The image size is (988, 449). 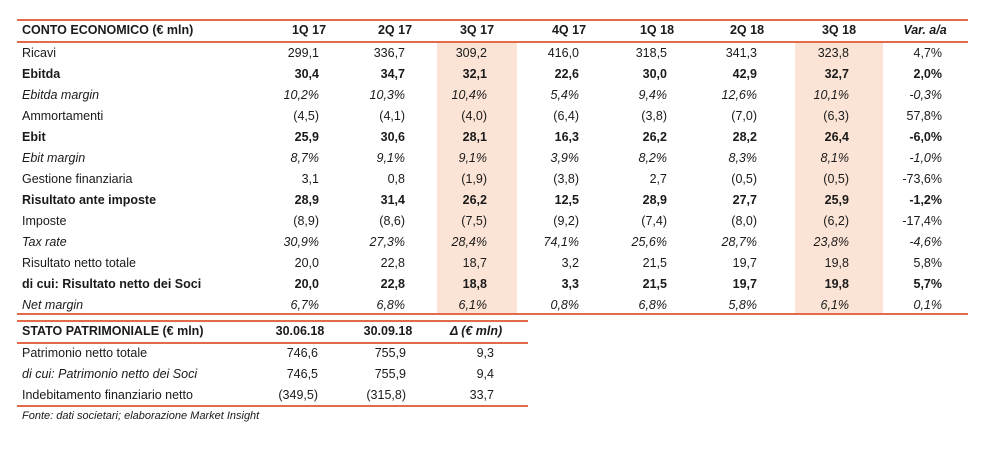 What do you see at coordinates (744, 284) in the screenshot?
I see `table-cell: 19,7` at bounding box center [744, 284].